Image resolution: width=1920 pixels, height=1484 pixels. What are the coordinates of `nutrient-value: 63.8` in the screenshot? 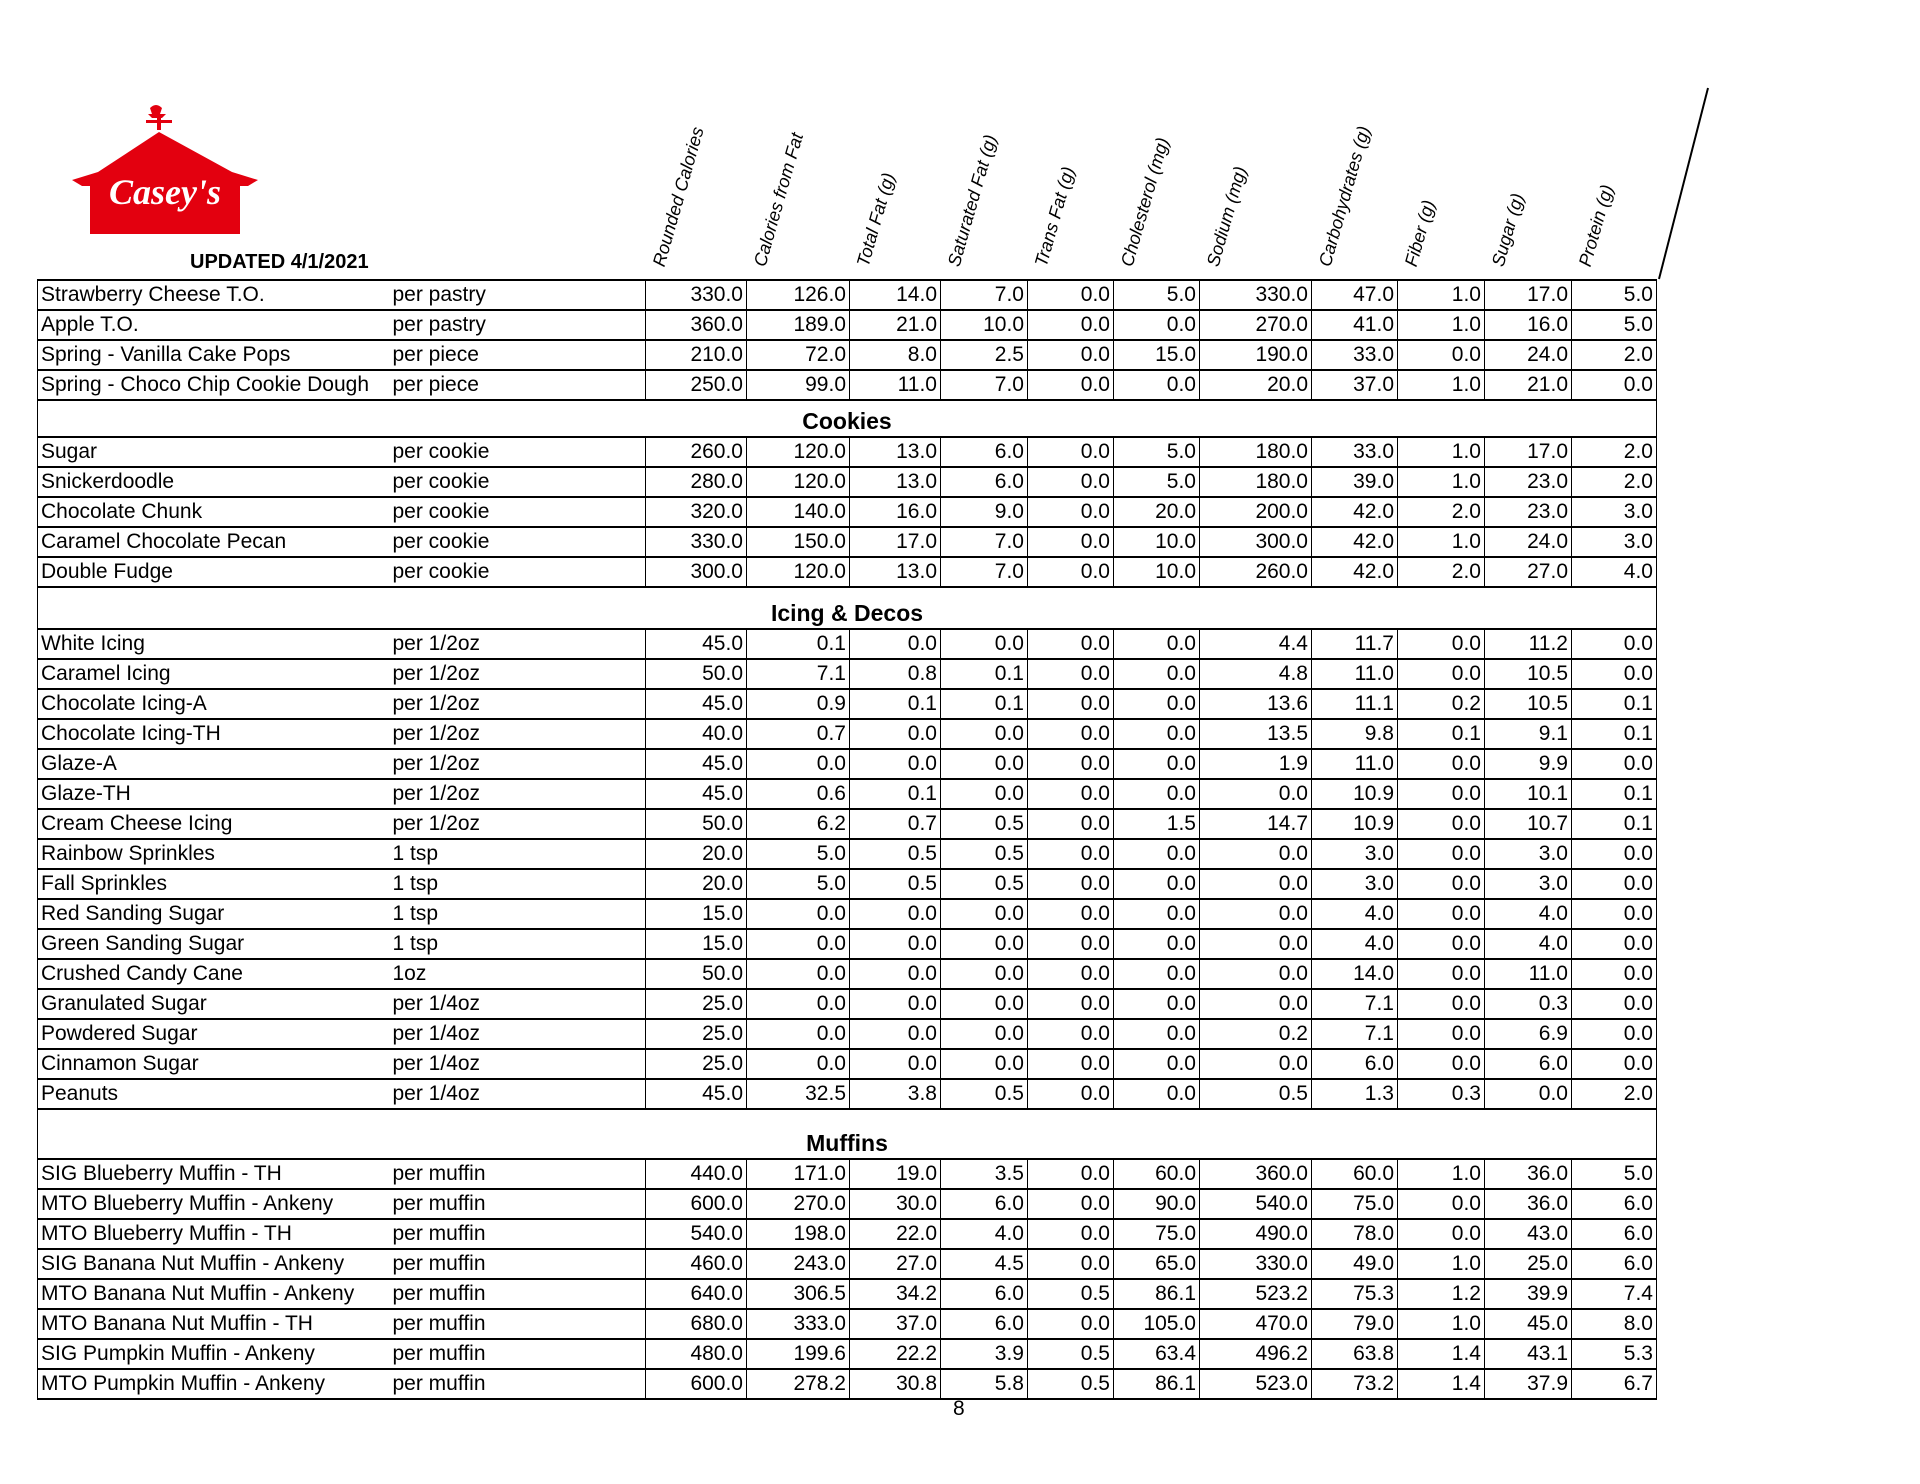 It's located at (1354, 1354).